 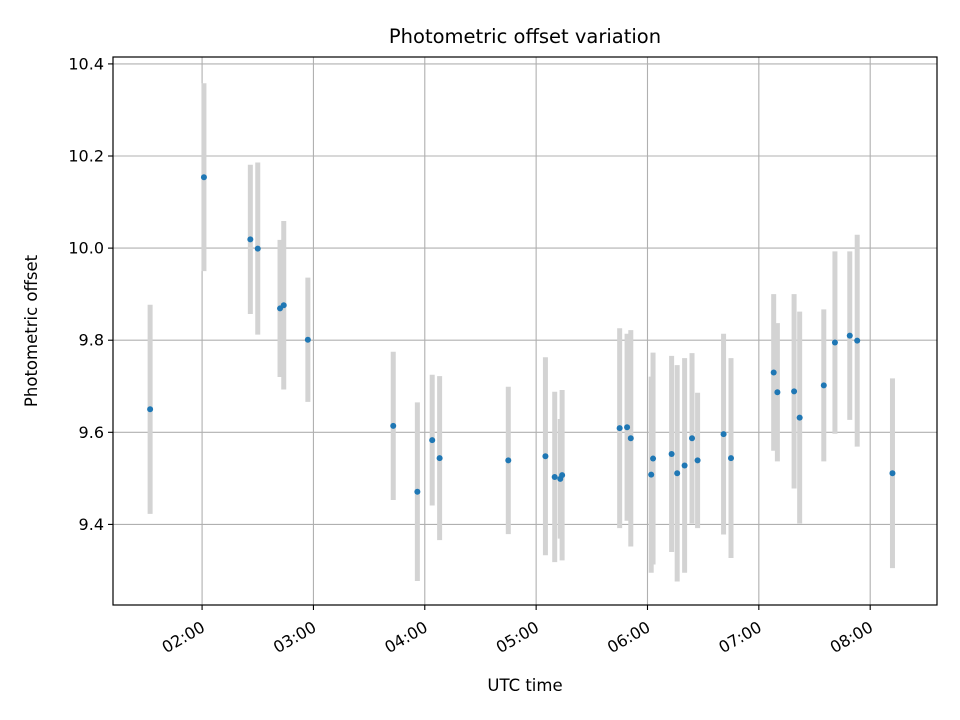 What do you see at coordinates (86, 248) in the screenshot?
I see `y-tick-label: 10.0` at bounding box center [86, 248].